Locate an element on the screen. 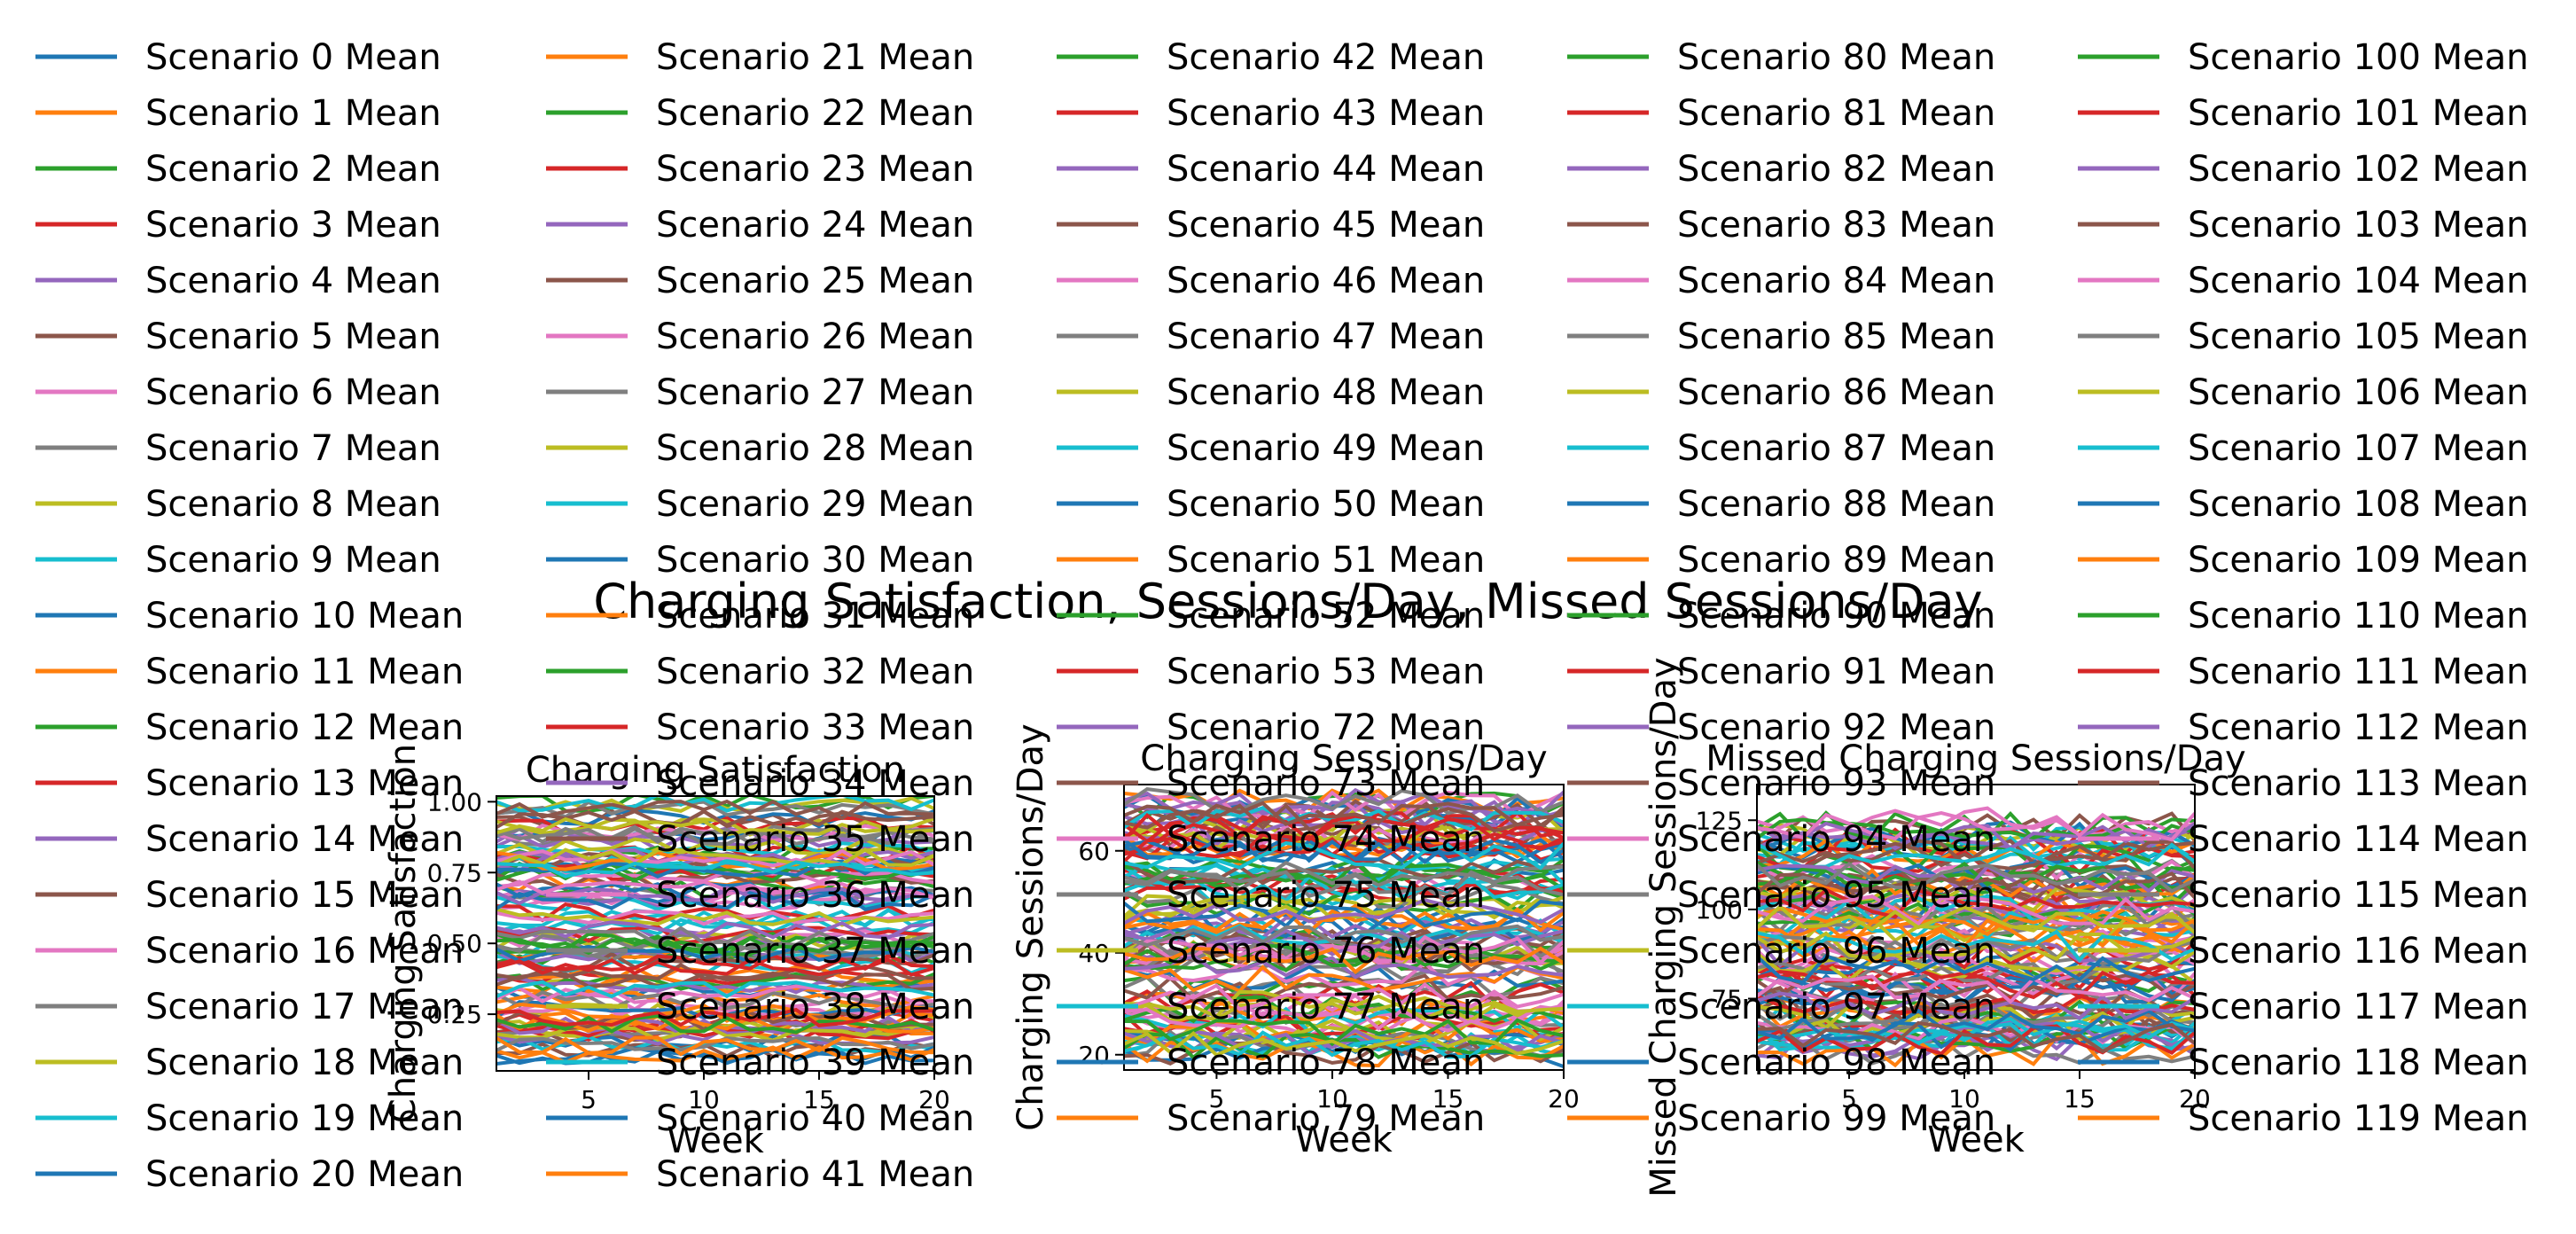 Image resolution: width=2576 pixels, height=1234 pixels. x-tick-label: 20 is located at coordinates (1564, 1098).